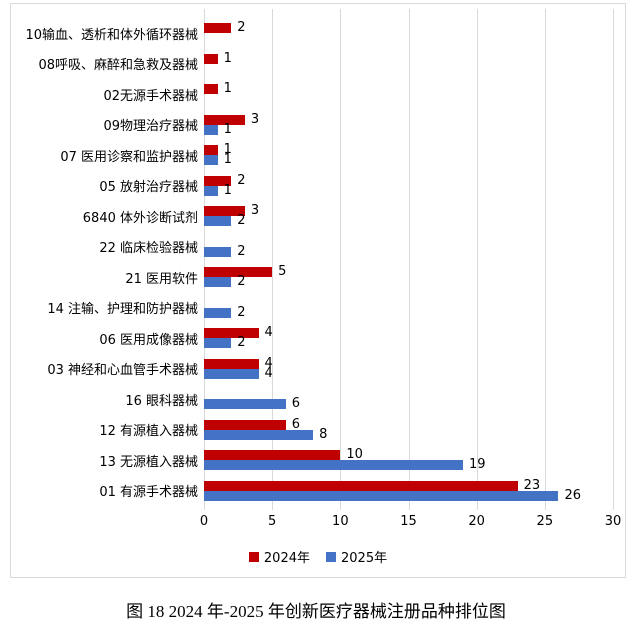 This screenshot has width=632, height=629. I want to click on bar-line-2024年: 5, so click(408, 272).